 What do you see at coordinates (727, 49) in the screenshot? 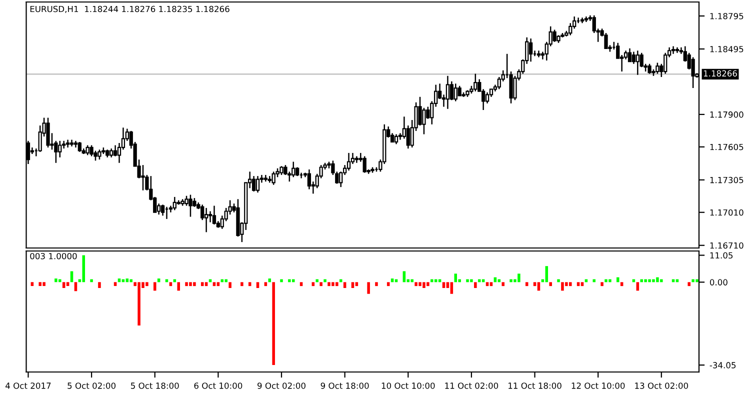
I see `y-tick-label: 1.18495` at bounding box center [727, 49].